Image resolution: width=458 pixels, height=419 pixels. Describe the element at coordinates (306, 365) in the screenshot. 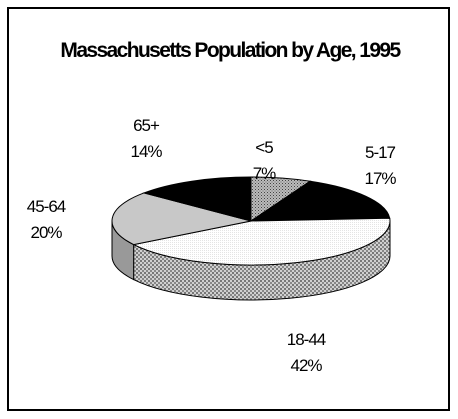

I see `slice-value-label: 42%` at that location.